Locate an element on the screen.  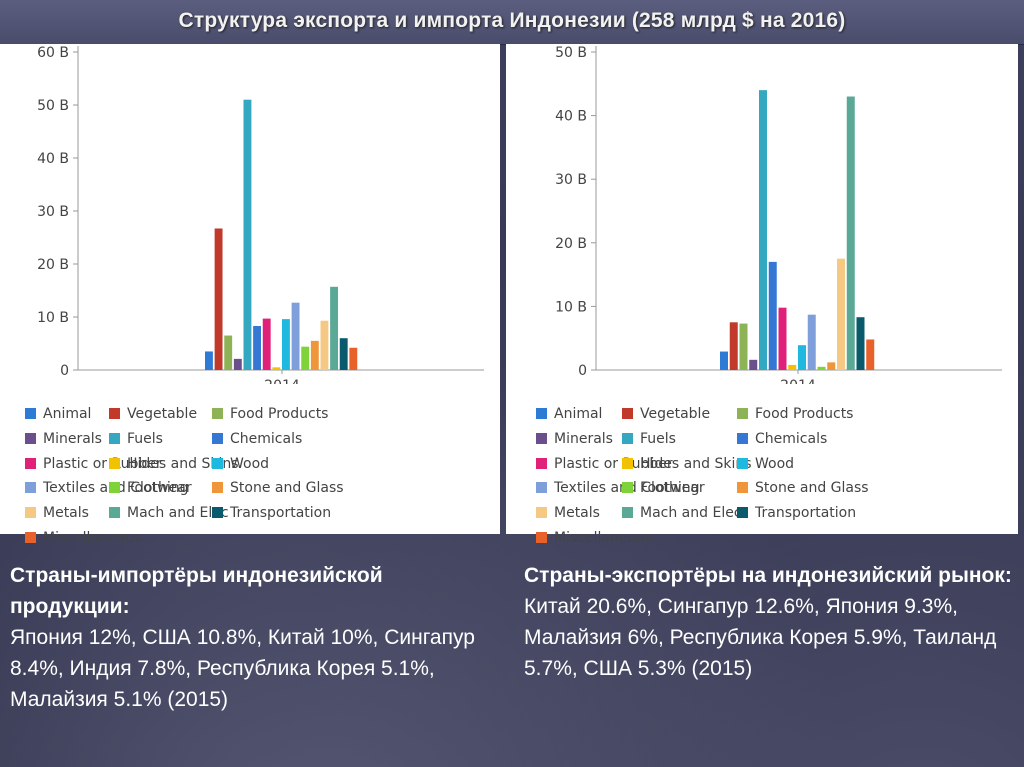
import-y-tick-label: 20 B is located at coordinates (53, 265).